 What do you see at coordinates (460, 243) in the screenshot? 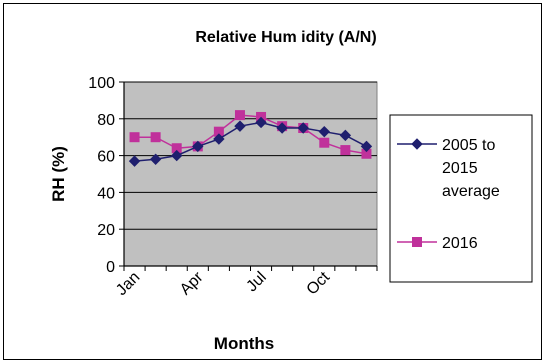
I see `legend-label-1-line-0: 2016` at bounding box center [460, 243].